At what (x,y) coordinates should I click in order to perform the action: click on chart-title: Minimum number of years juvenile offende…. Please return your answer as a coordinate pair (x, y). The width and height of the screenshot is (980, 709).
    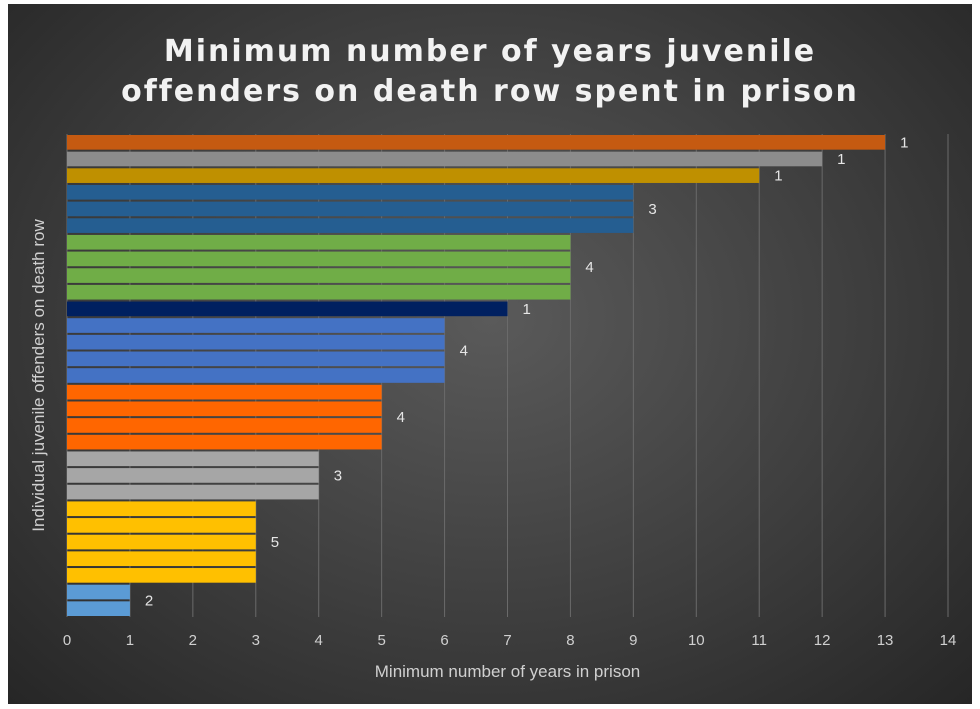
    Looking at the image, I should click on (490, 72).